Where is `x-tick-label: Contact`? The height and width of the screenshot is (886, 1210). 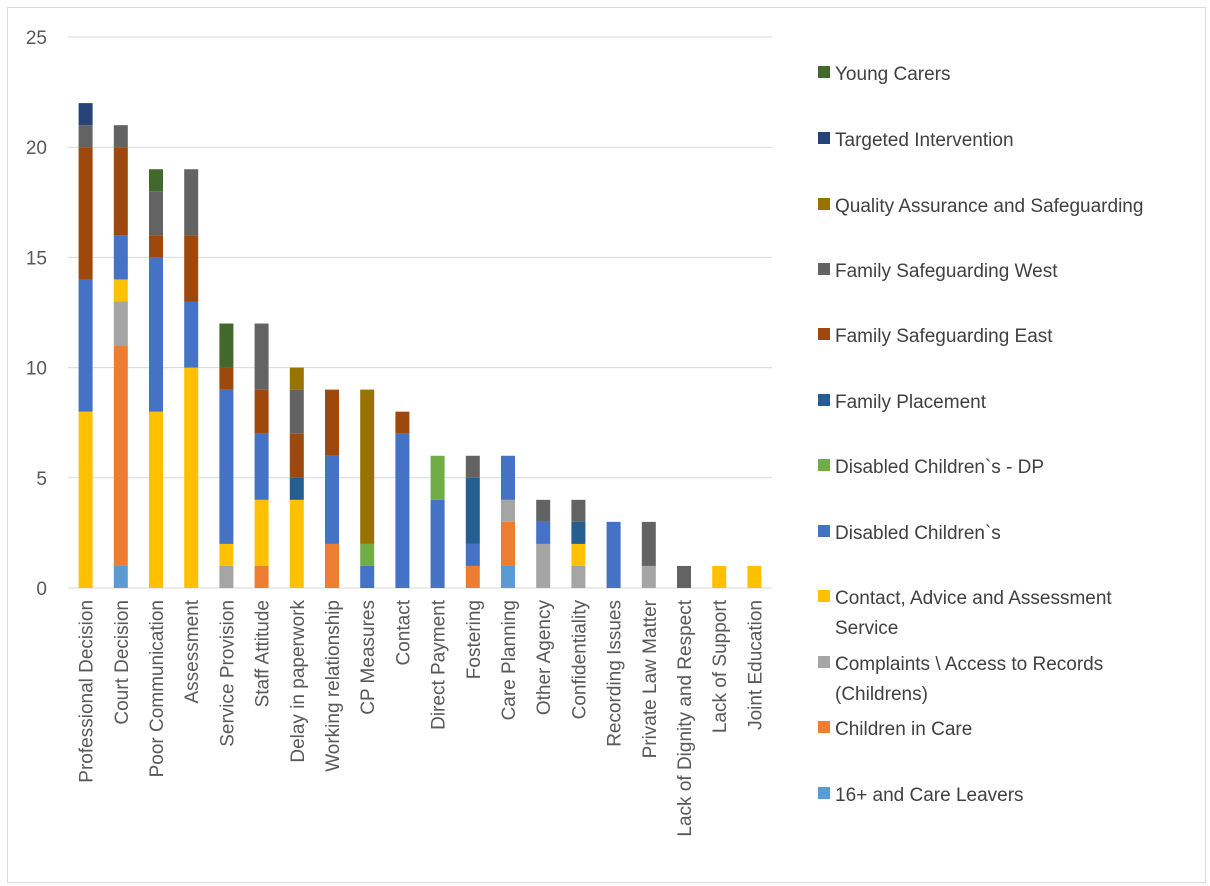
x-tick-label: Contact is located at coordinates (403, 632).